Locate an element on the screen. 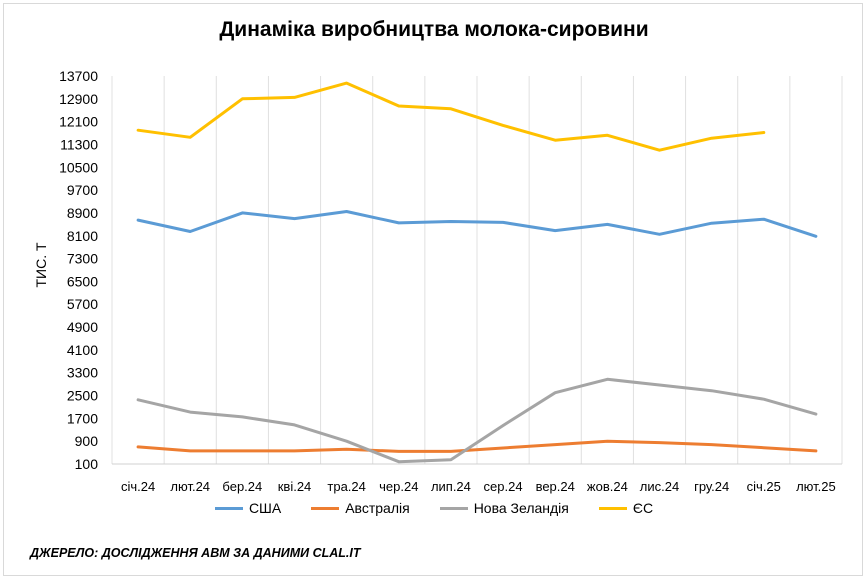 The height and width of the screenshot is (581, 868). x-tick-label: лип.24 is located at coordinates (451, 486).